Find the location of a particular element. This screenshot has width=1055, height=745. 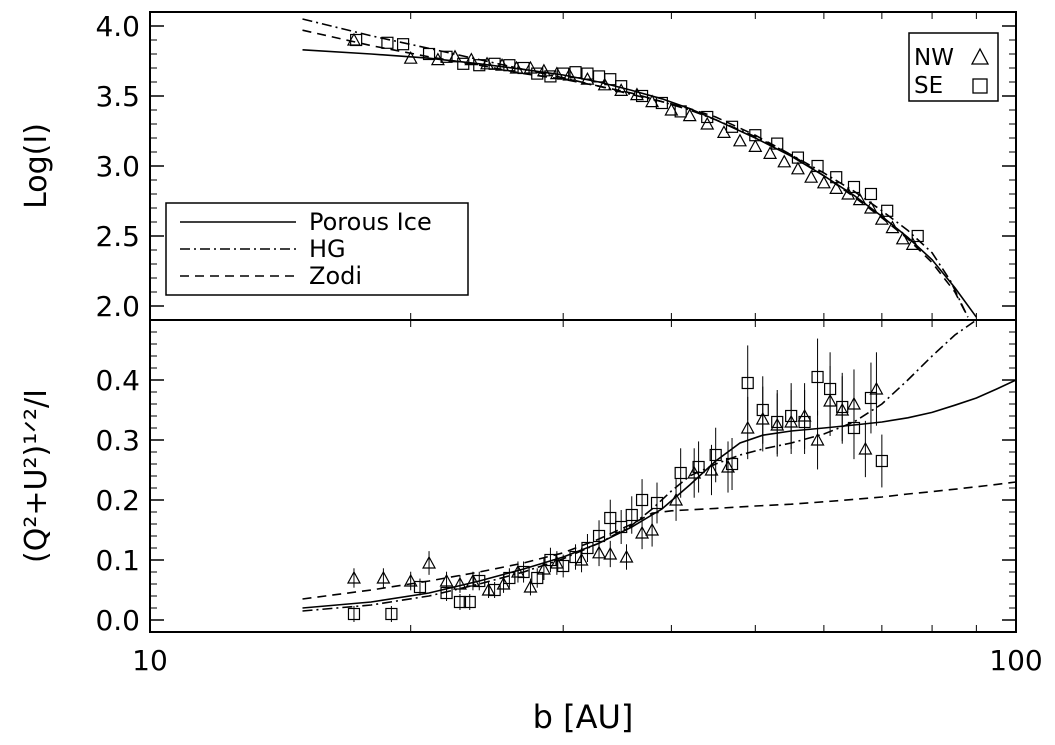

legend-marker-label: NW is located at coordinates (934, 58).